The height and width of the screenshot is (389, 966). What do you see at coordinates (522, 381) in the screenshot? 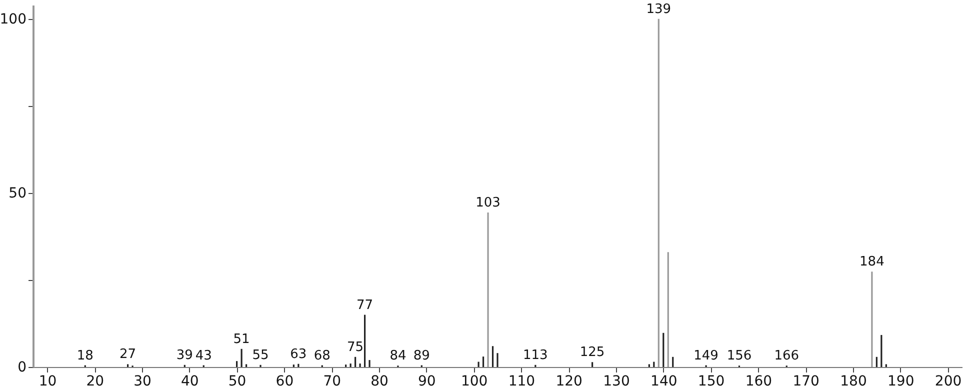
I see `x-tick-label: 110` at bounding box center [522, 381].